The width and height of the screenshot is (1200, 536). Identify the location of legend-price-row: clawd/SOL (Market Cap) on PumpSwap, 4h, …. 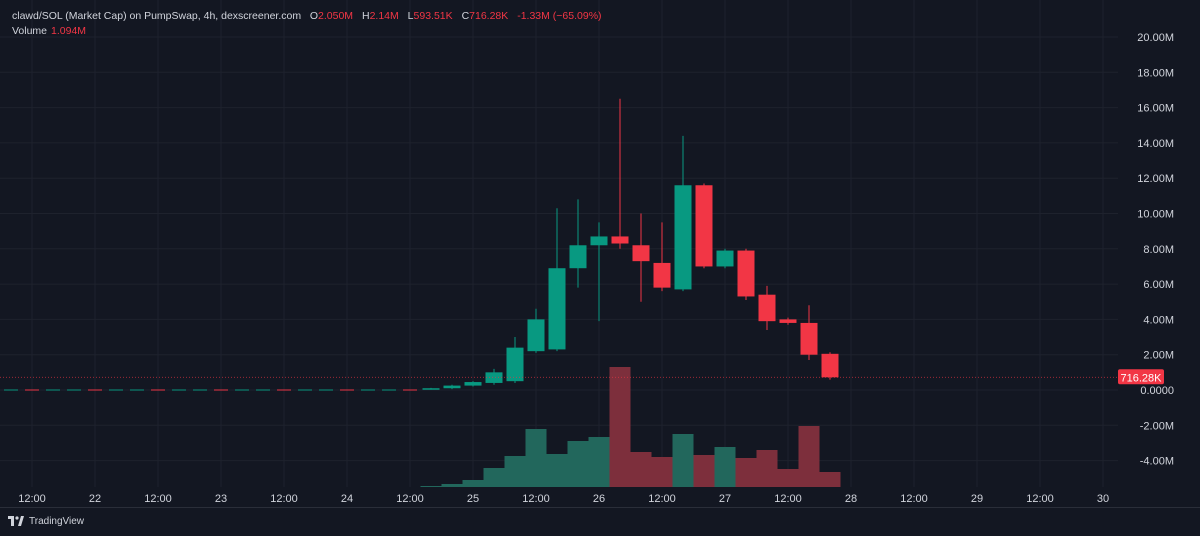
(310, 16).